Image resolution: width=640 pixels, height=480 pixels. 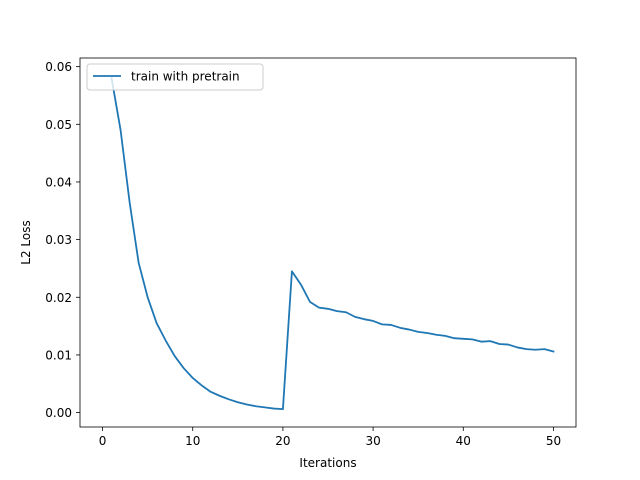 I want to click on y-tick-label: 0.00, so click(x=58, y=413).